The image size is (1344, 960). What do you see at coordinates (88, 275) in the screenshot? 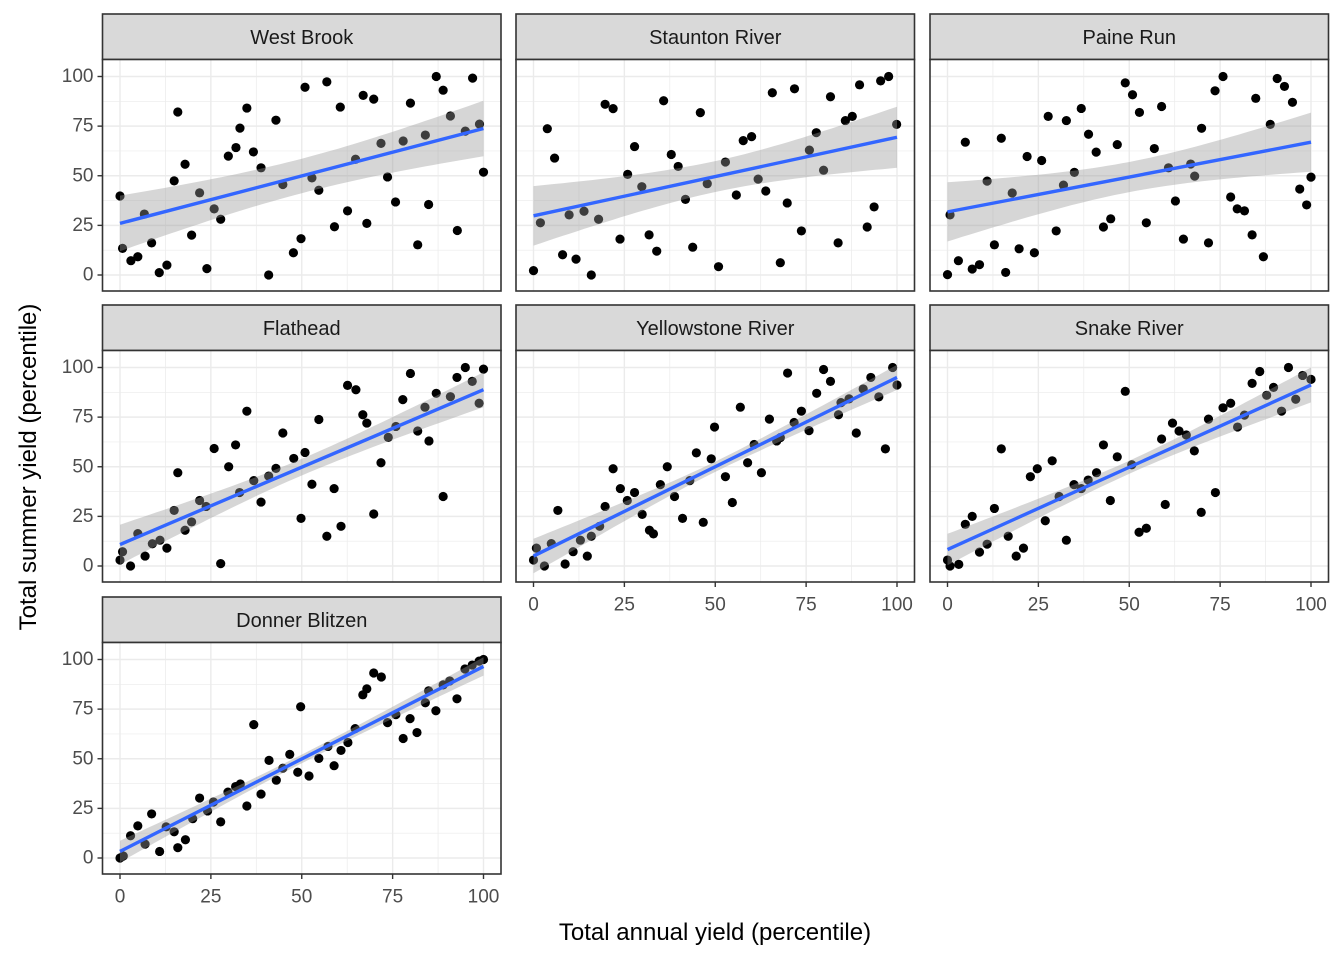
I see `y-tick-label: 0` at bounding box center [88, 275].